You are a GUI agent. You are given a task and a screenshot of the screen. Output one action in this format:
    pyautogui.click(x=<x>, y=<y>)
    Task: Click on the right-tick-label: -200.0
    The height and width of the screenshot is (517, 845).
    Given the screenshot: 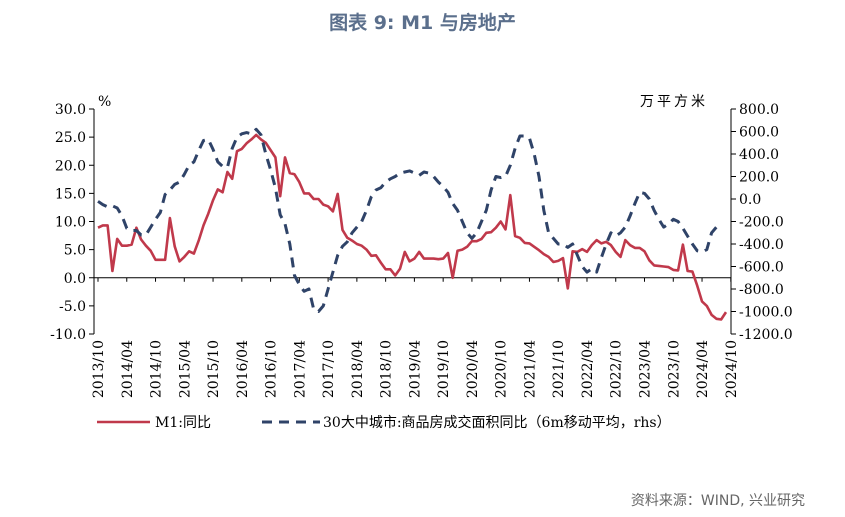 What is the action you would take?
    pyautogui.click(x=761, y=223)
    